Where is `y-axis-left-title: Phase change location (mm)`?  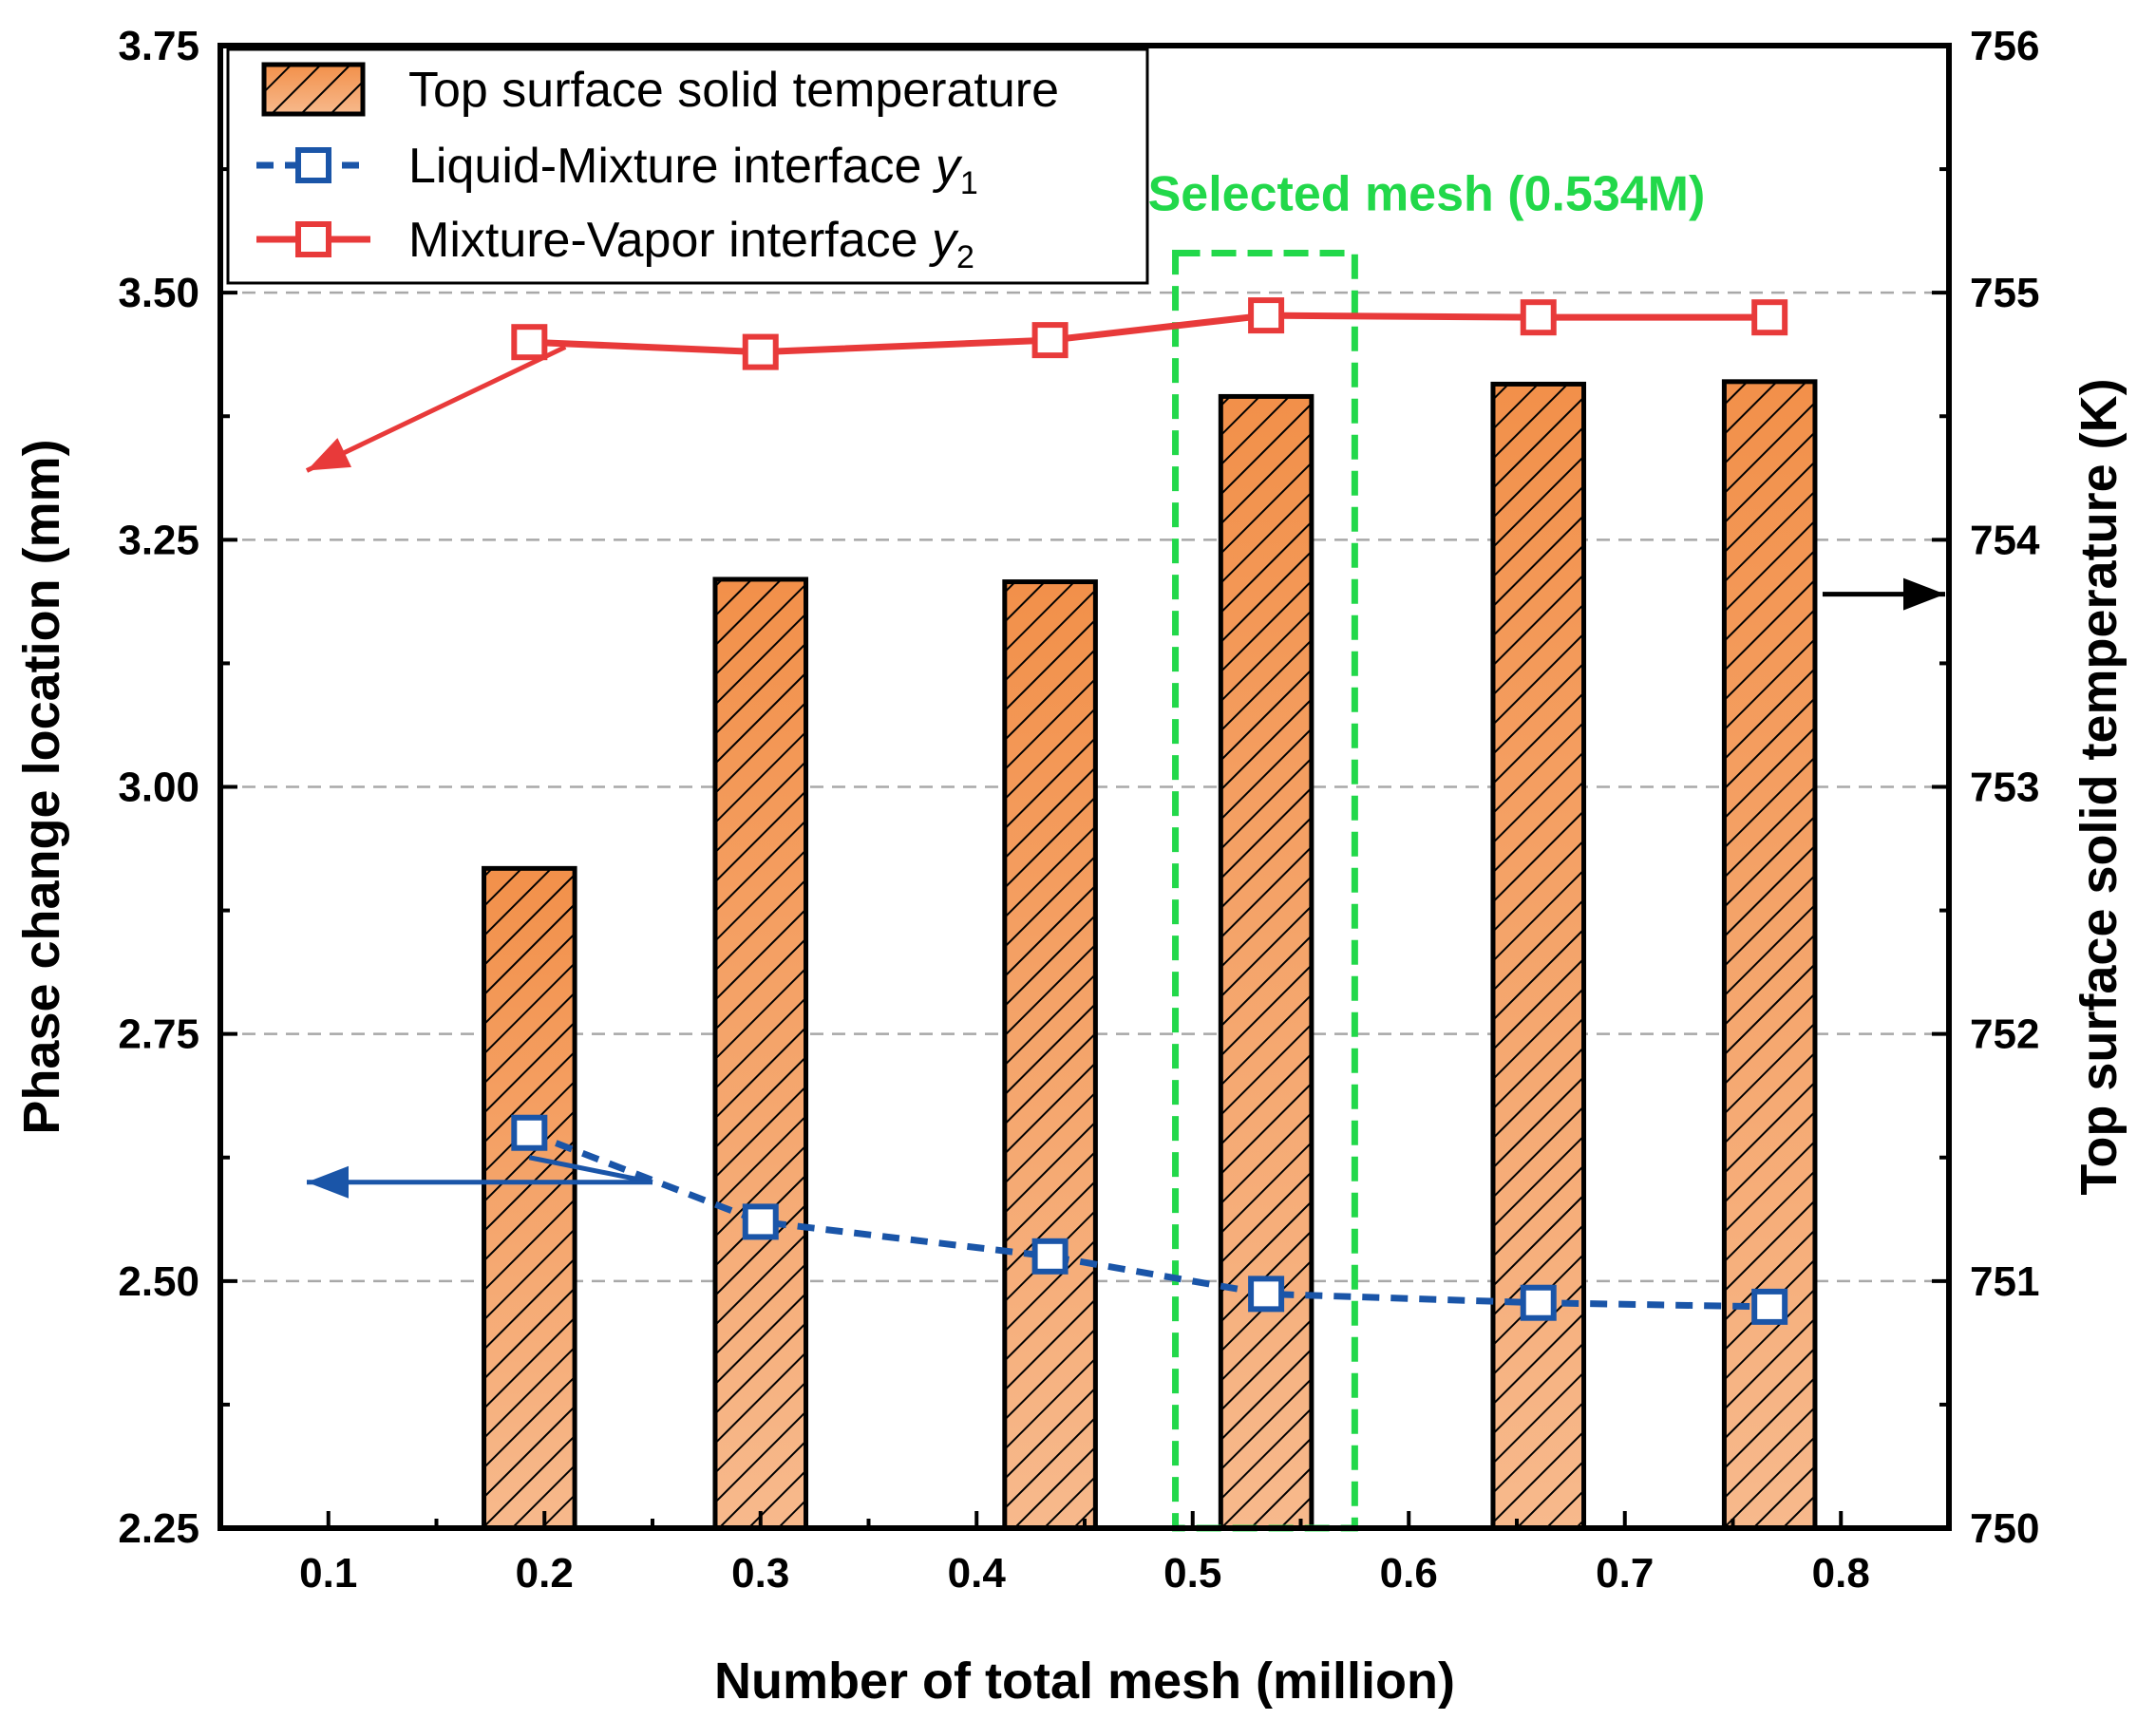 y-axis-left-title: Phase change location (mm) is located at coordinates (41, 787).